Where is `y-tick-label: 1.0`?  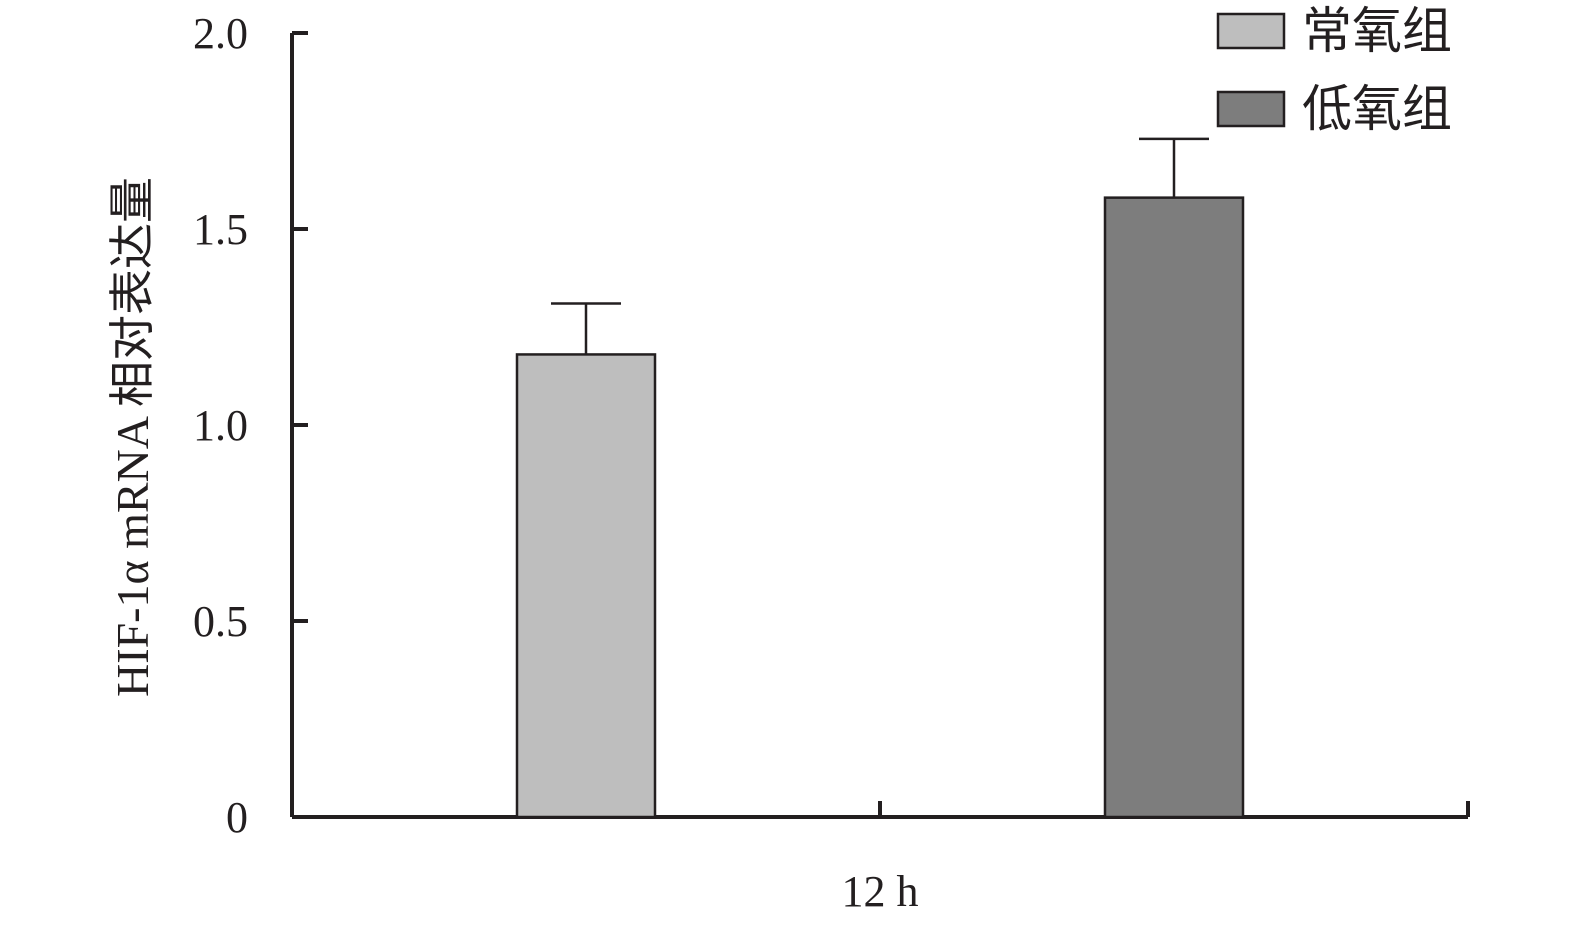 y-tick-label: 1.0 is located at coordinates (220, 425).